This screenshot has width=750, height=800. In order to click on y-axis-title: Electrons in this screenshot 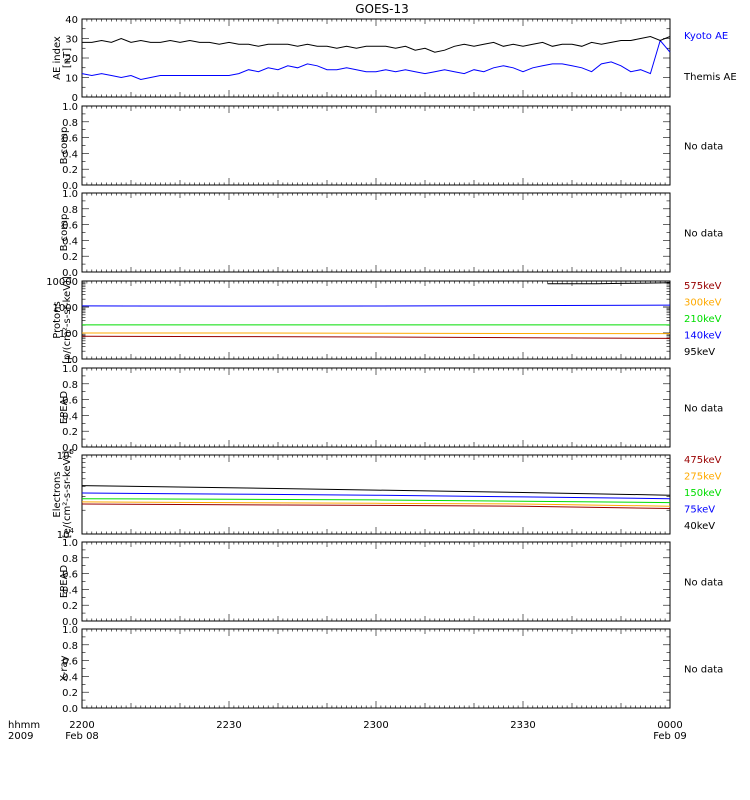, I will do `click(57, 494)`.